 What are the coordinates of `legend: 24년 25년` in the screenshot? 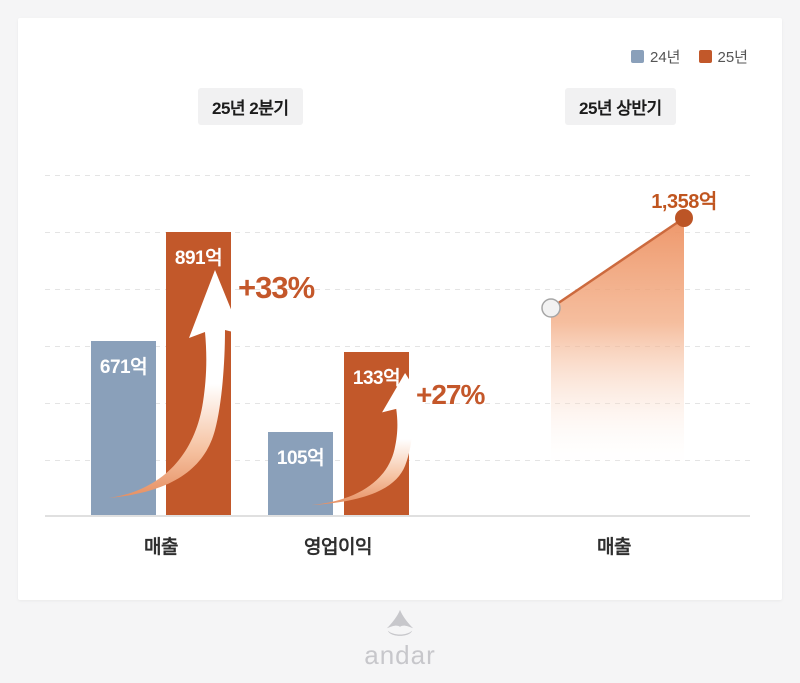 It's located at (689, 56).